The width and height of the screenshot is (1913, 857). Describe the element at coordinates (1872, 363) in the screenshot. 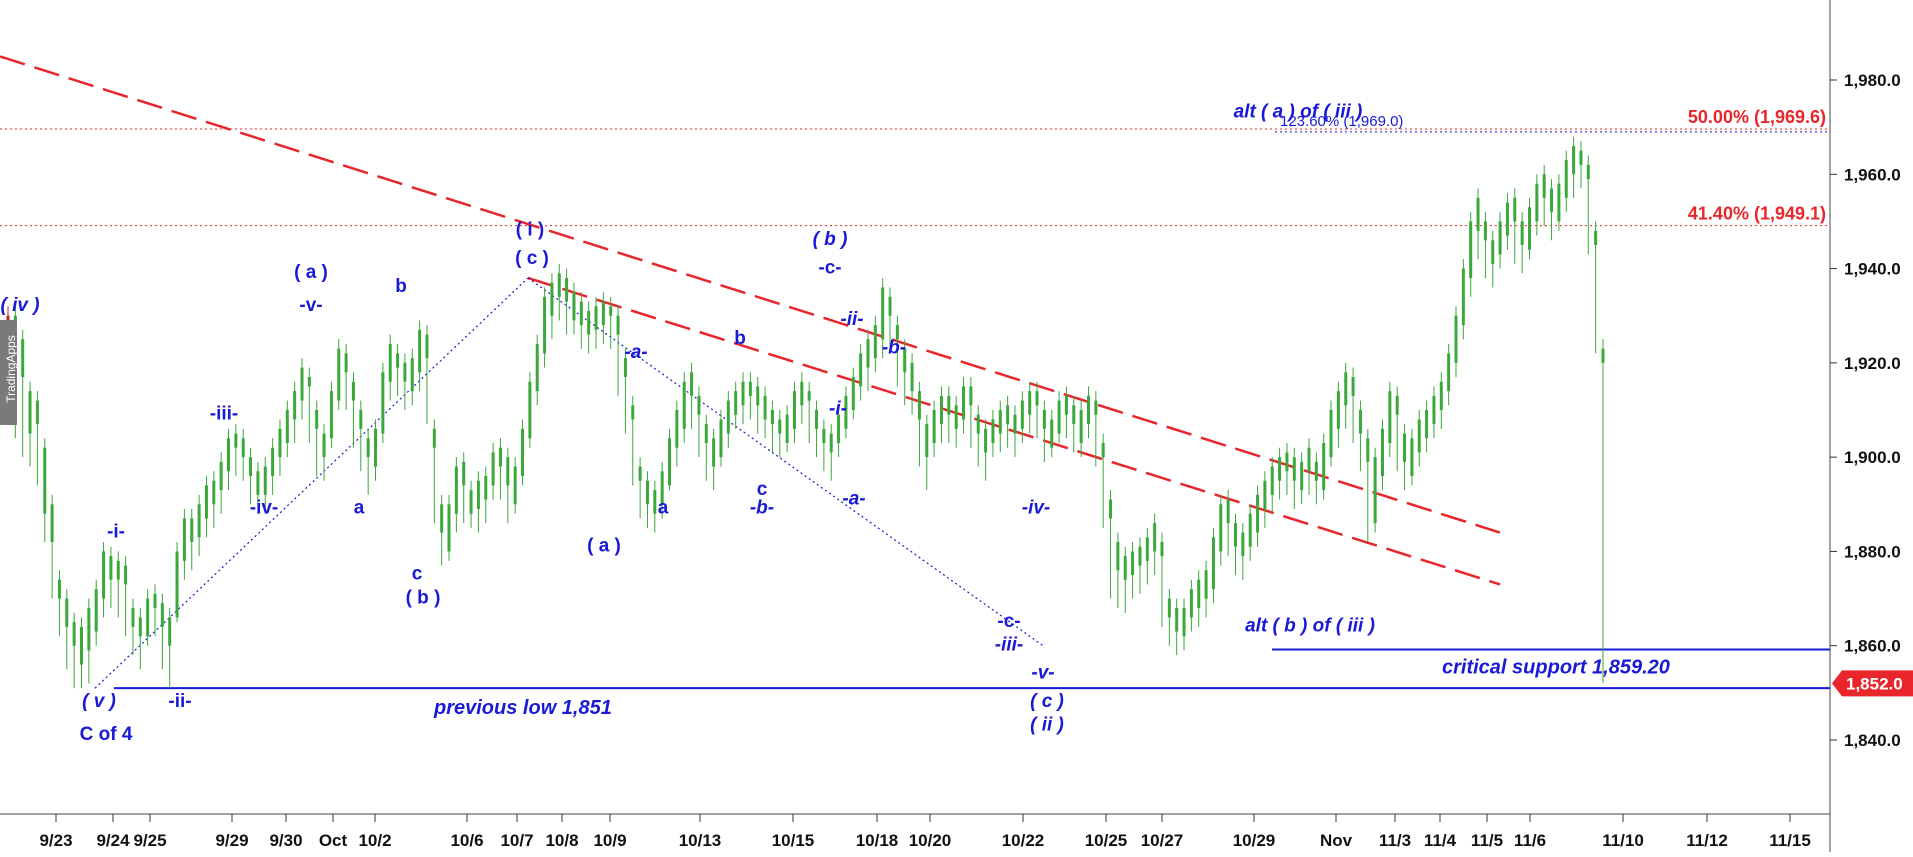

I see `y-tick-label: 1,920.0` at that location.